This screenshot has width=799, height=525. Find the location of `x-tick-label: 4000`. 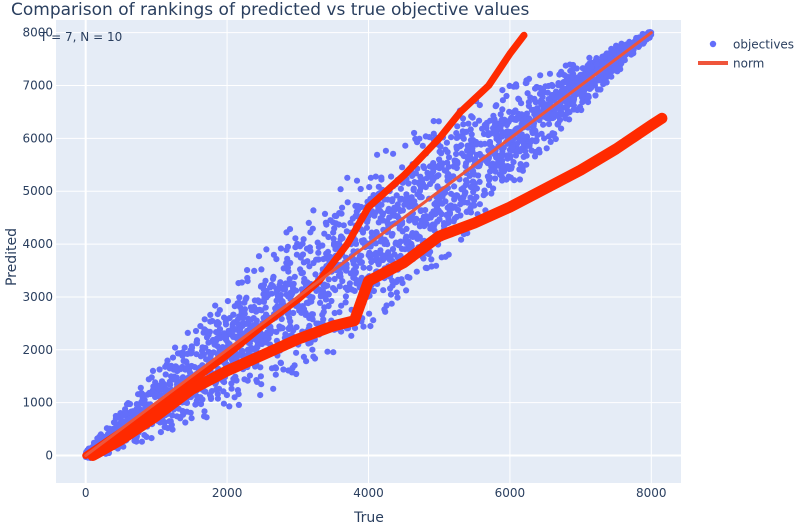

x-tick-label: 4000 is located at coordinates (368, 493).